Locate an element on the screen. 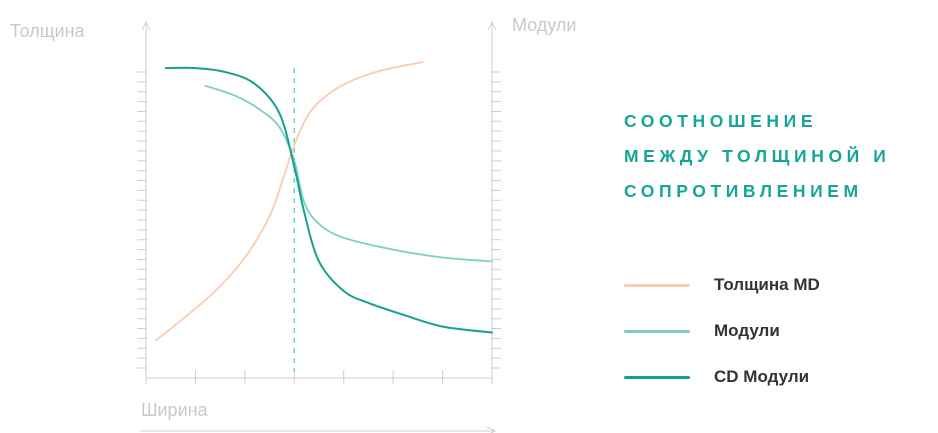 The image size is (938, 433). series-line-modulus is located at coordinates (348, 173).